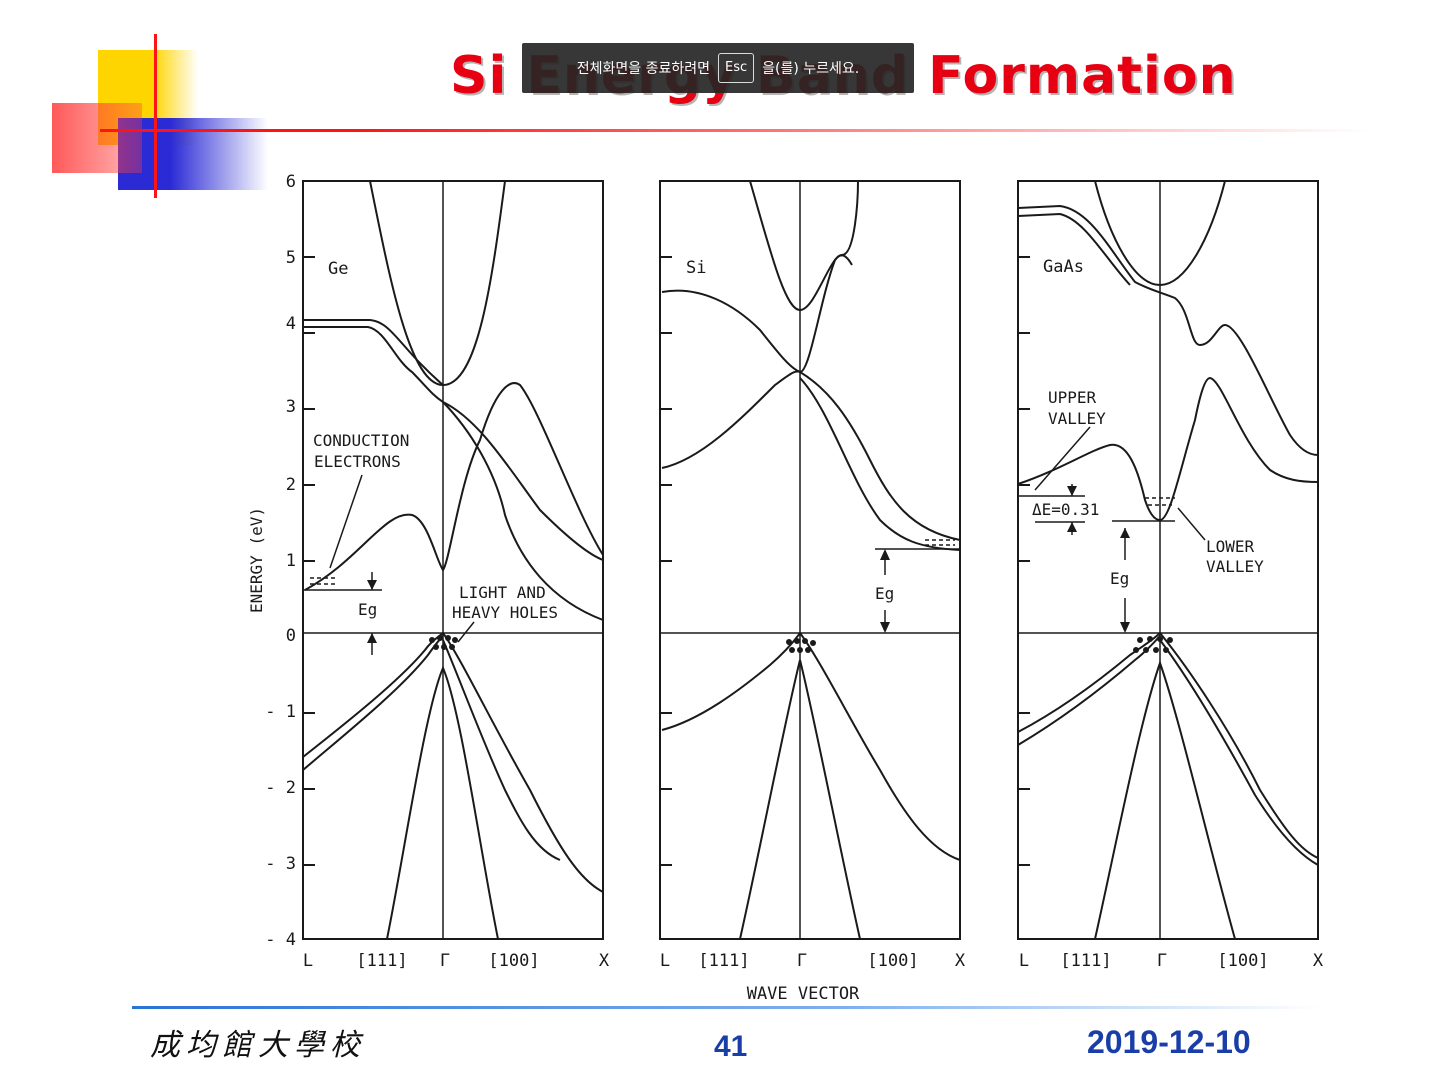  Describe the element at coordinates (1169, 1042) in the screenshot. I see `slide-date: 2019-12-10` at that location.